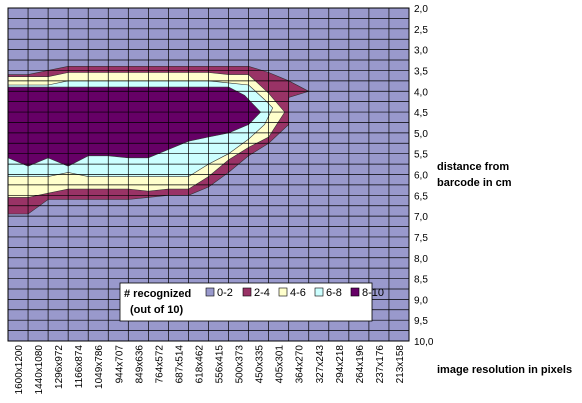 The image size is (582, 403). Describe the element at coordinates (421, 280) in the screenshot. I see `y-tick-label: 8,5` at that location.